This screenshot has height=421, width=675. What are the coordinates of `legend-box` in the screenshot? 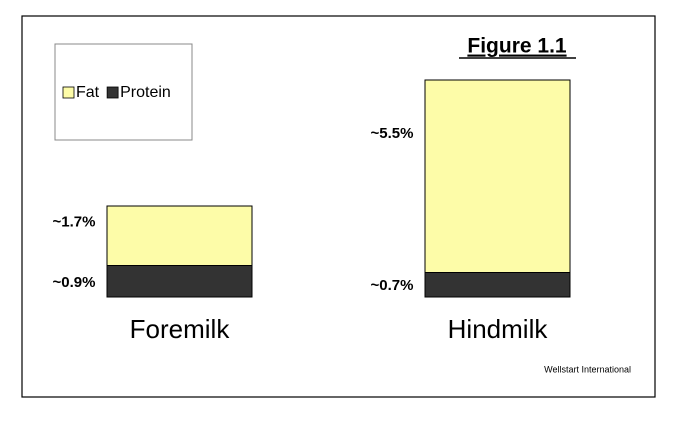 It's located at (123, 92).